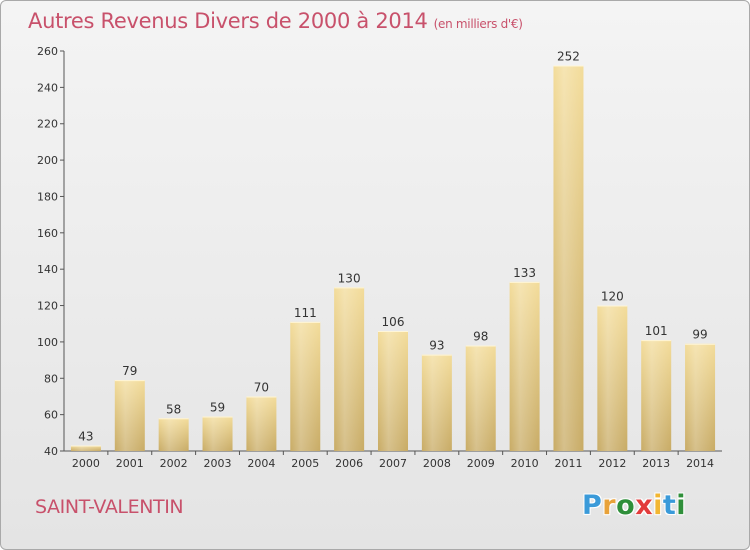  I want to click on bar-2009, so click(480, 398).